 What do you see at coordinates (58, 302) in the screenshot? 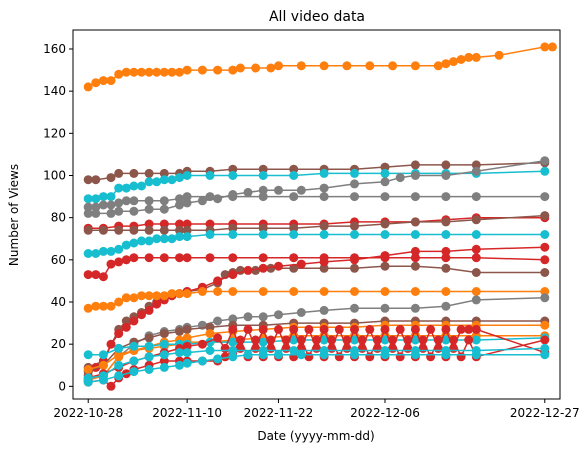
I see `y-tick-label: 40` at bounding box center [58, 302].